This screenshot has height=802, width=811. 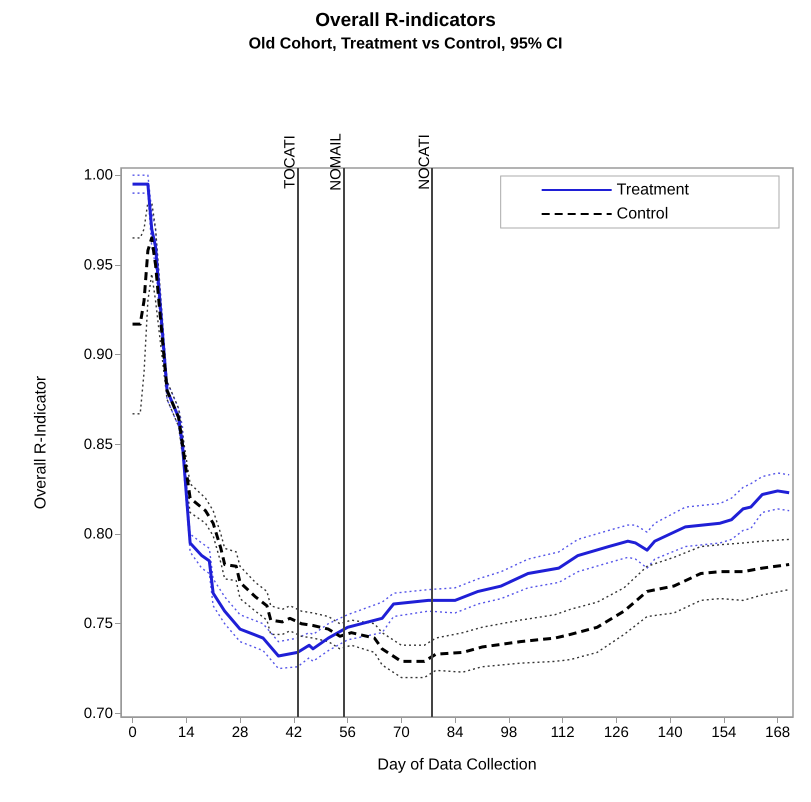 I want to click on x-tick-label: 0, so click(x=132, y=732).